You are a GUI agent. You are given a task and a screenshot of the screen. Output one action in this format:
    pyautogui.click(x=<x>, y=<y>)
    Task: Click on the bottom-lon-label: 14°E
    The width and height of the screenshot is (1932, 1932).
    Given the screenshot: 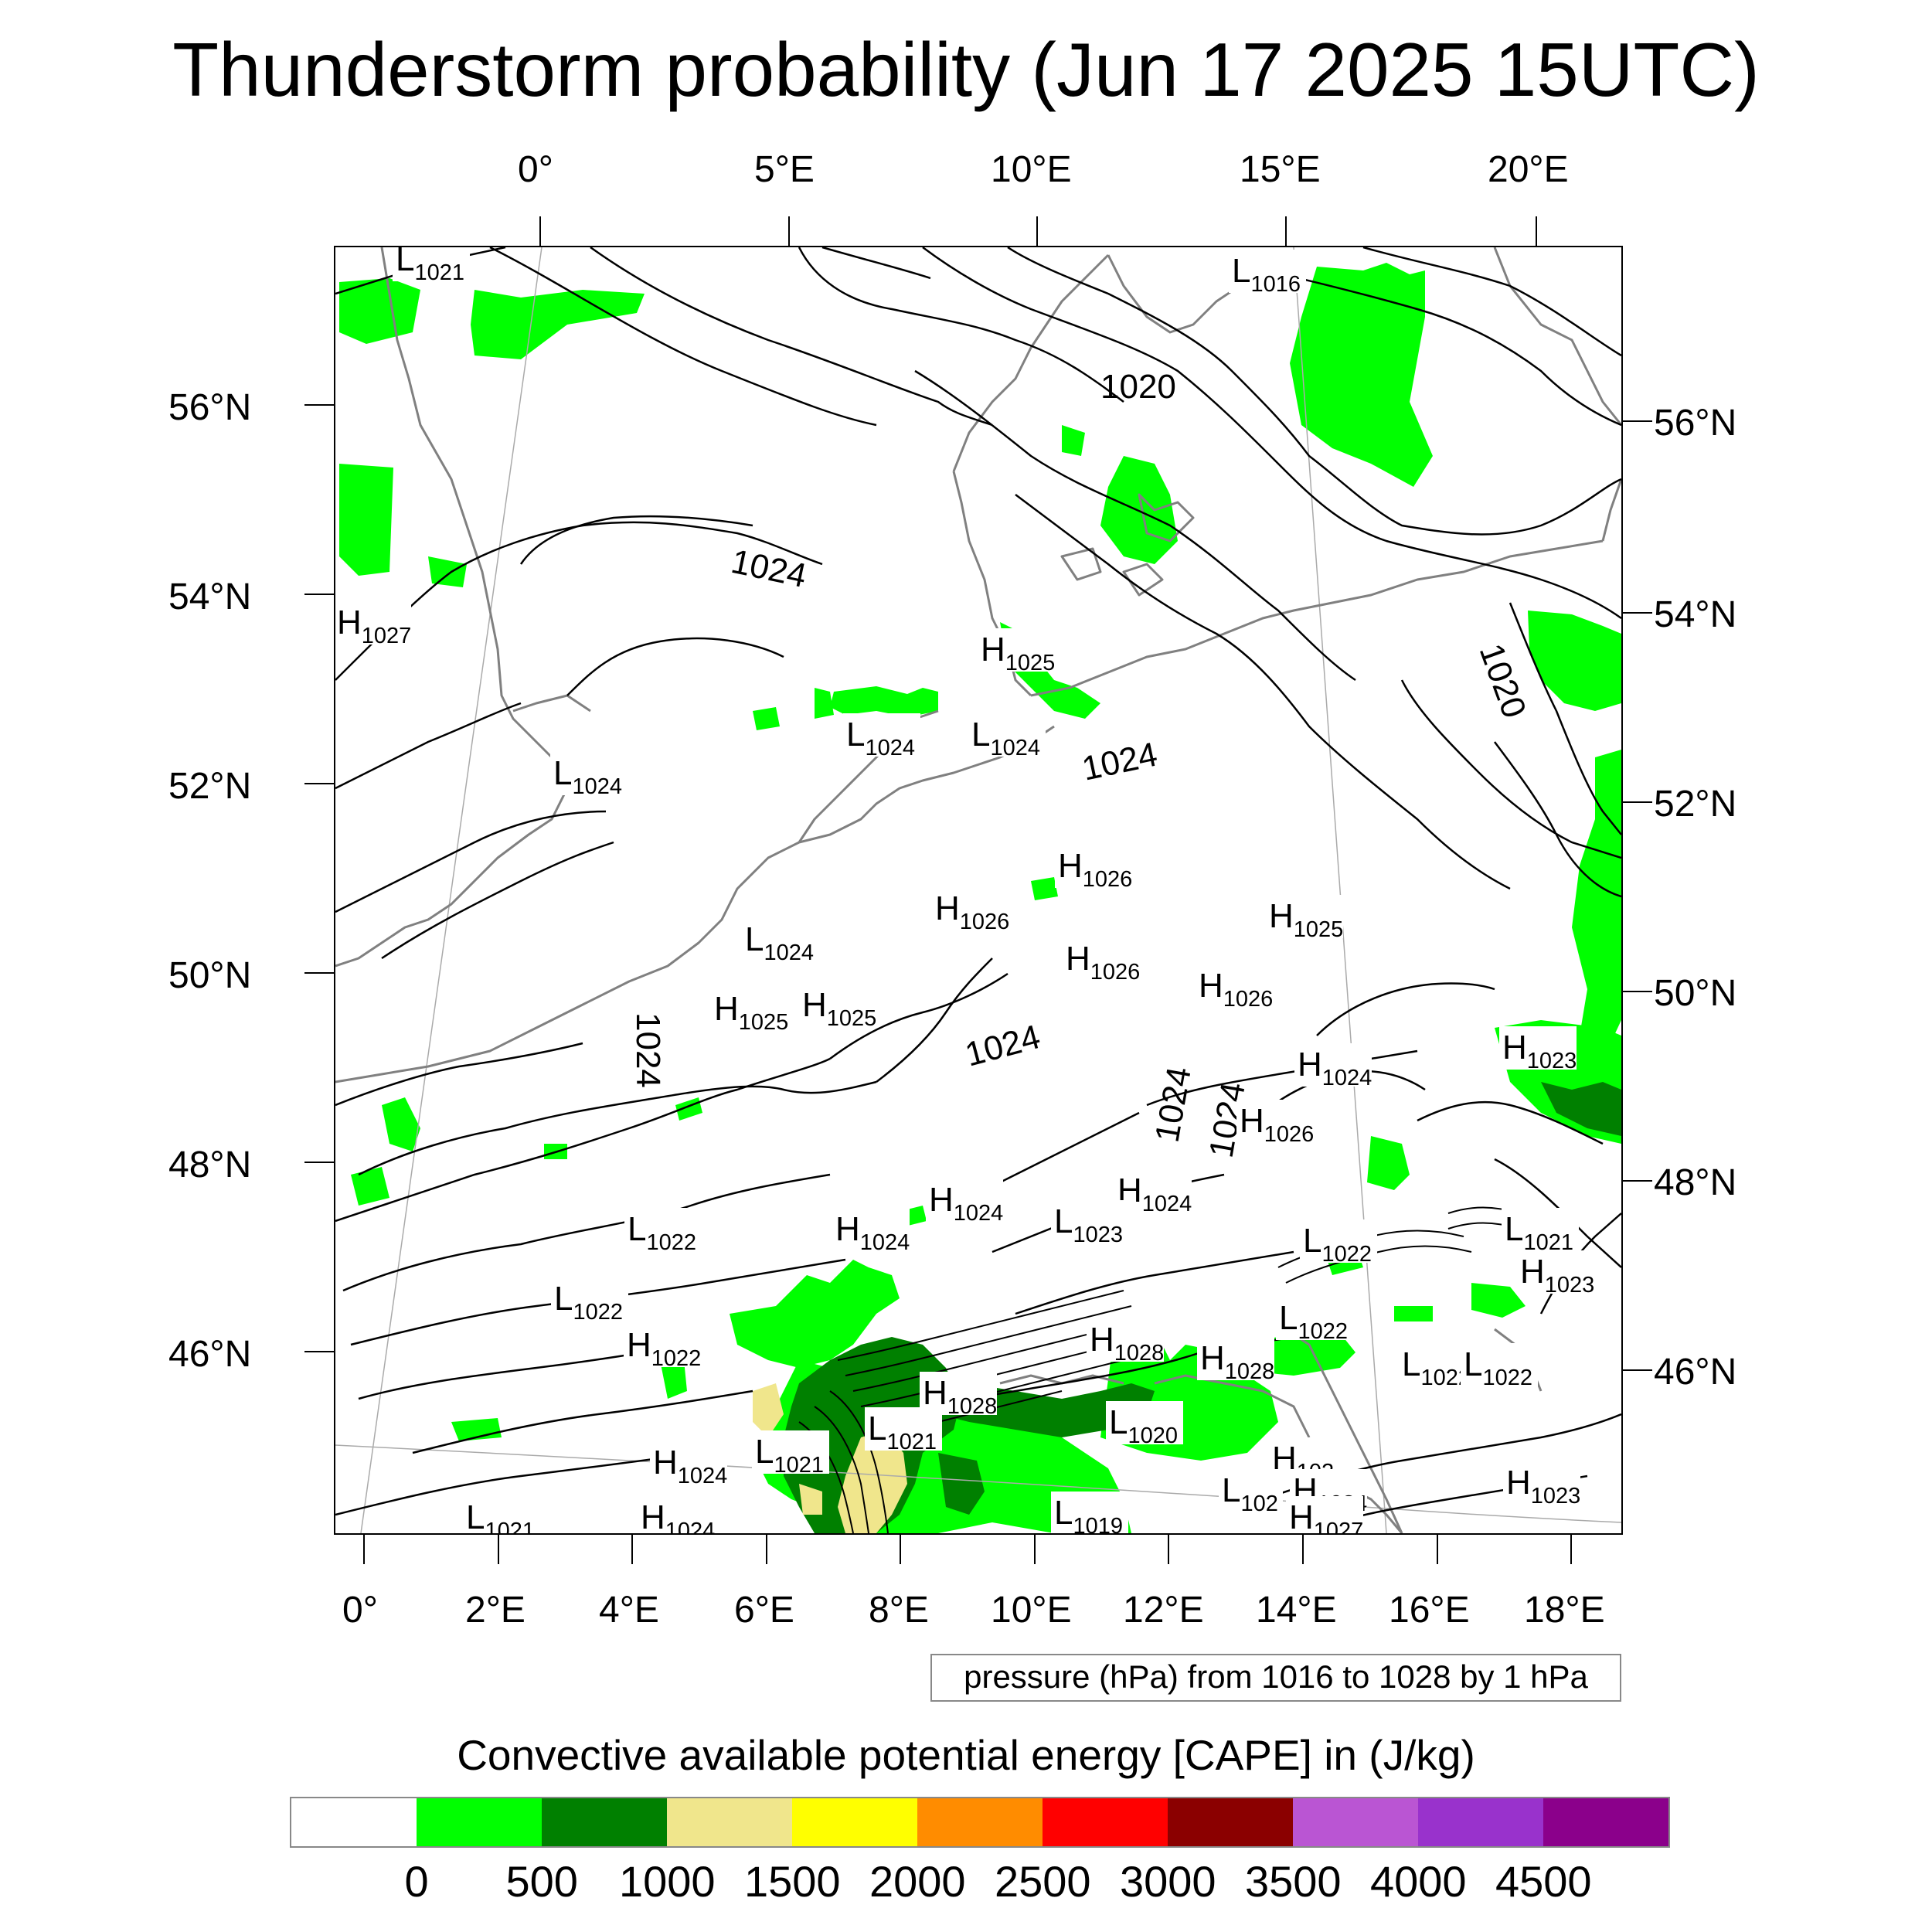 What is the action you would take?
    pyautogui.click(x=1297, y=1611)
    